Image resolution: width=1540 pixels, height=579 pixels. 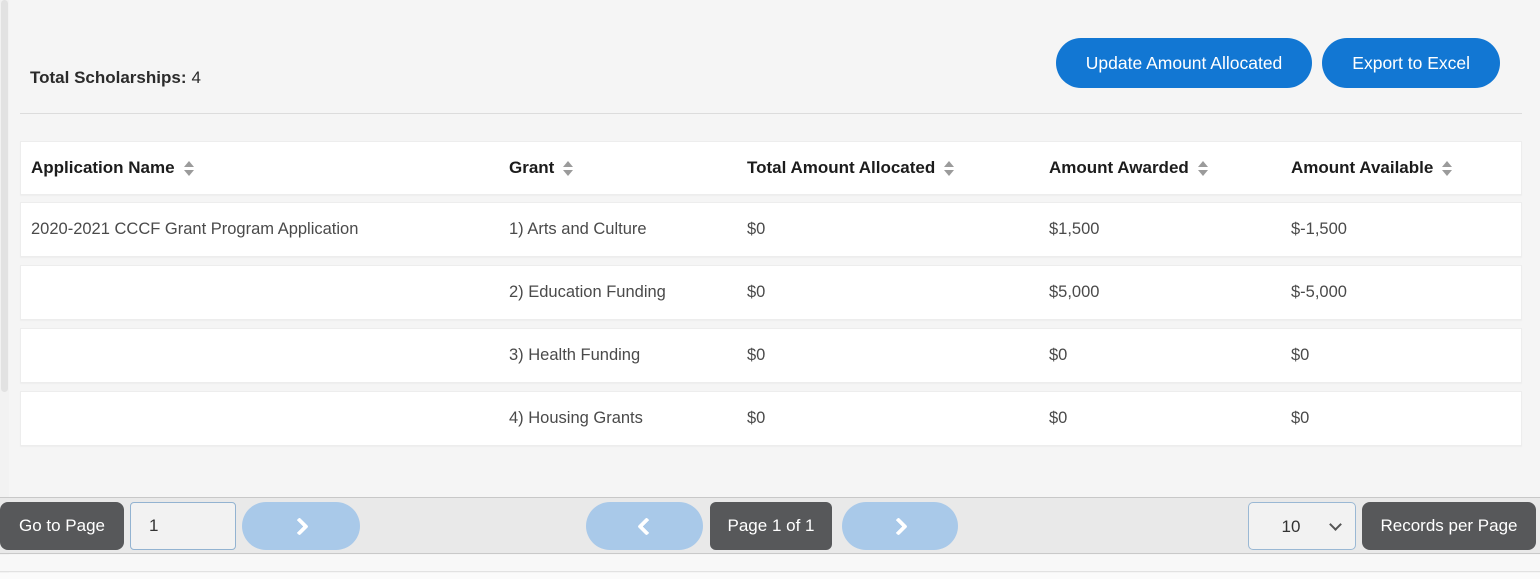 I want to click on cell-grant: 3) Health Funding, so click(x=575, y=355).